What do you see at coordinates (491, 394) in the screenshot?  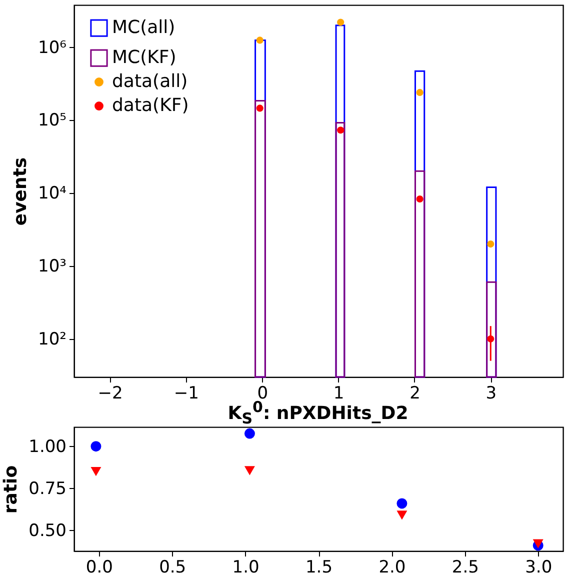 I see `x-tick-label: 3` at bounding box center [491, 394].